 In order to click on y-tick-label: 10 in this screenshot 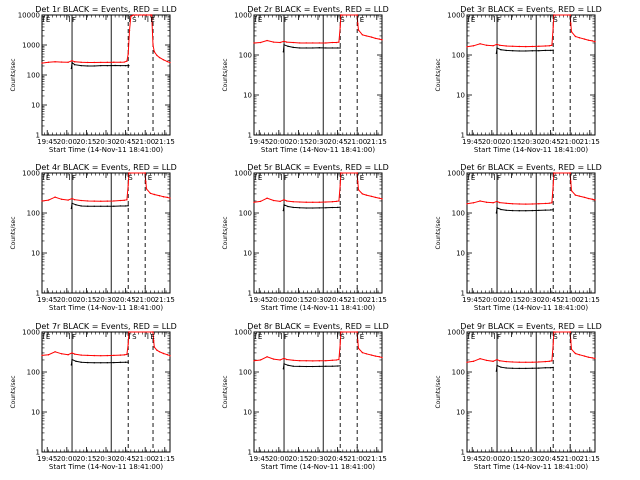, I will do `click(35, 254)`.